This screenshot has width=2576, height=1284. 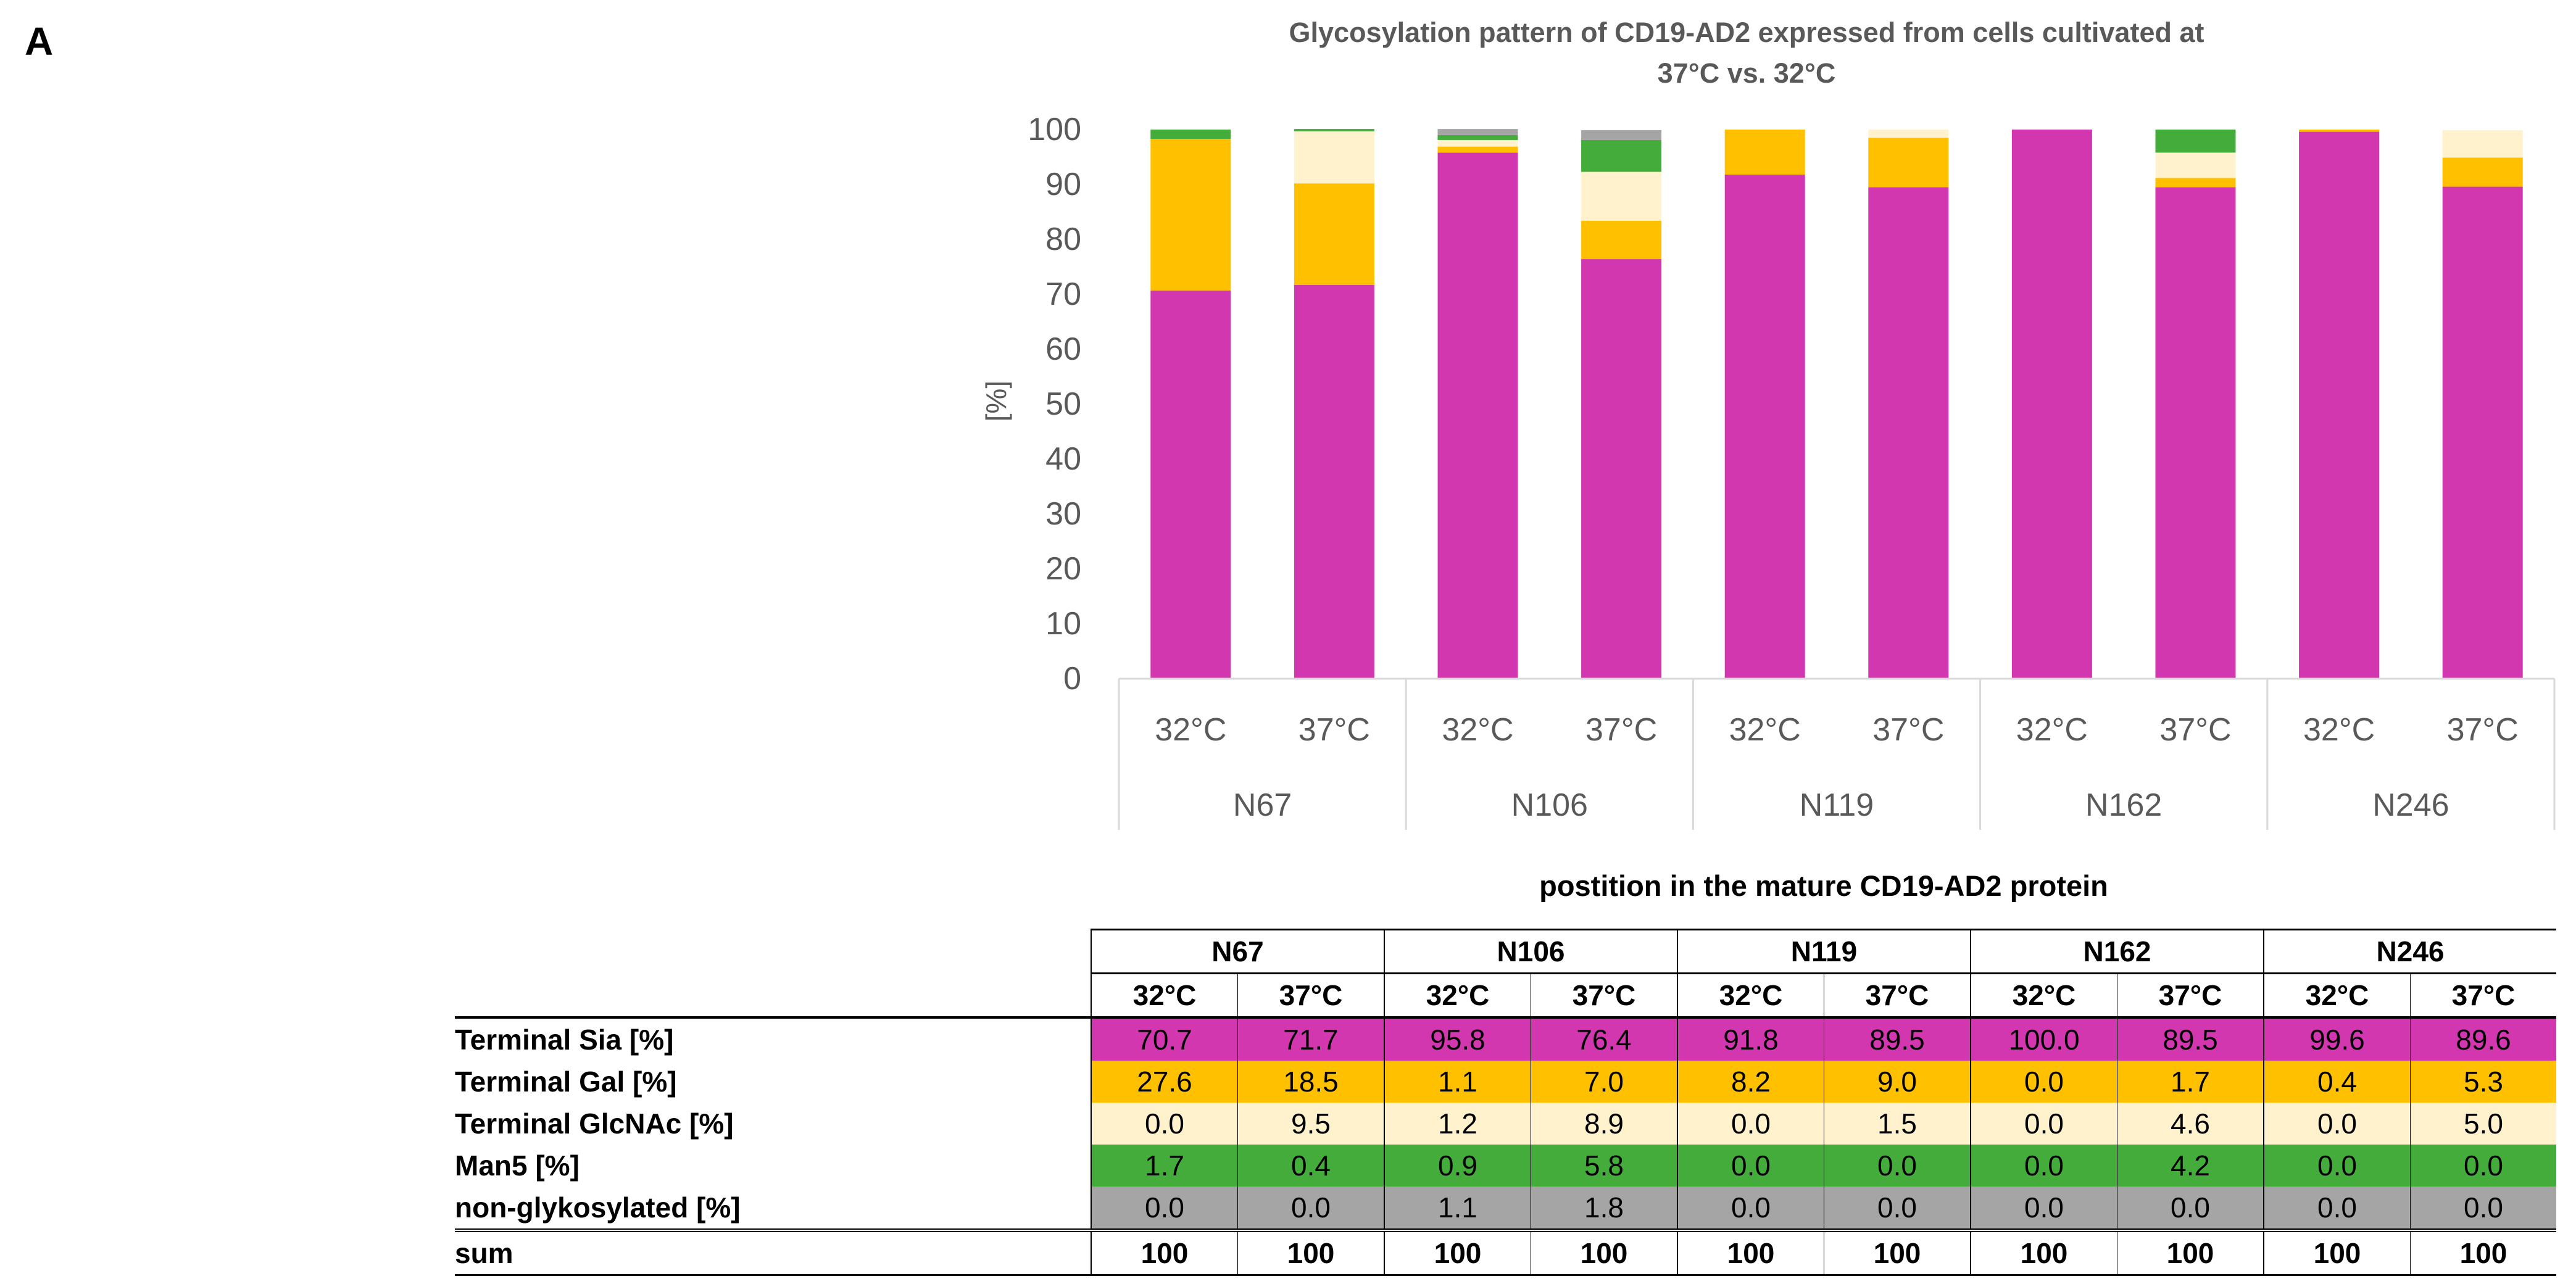 I want to click on x-group-label: N162, so click(x=2123, y=805).